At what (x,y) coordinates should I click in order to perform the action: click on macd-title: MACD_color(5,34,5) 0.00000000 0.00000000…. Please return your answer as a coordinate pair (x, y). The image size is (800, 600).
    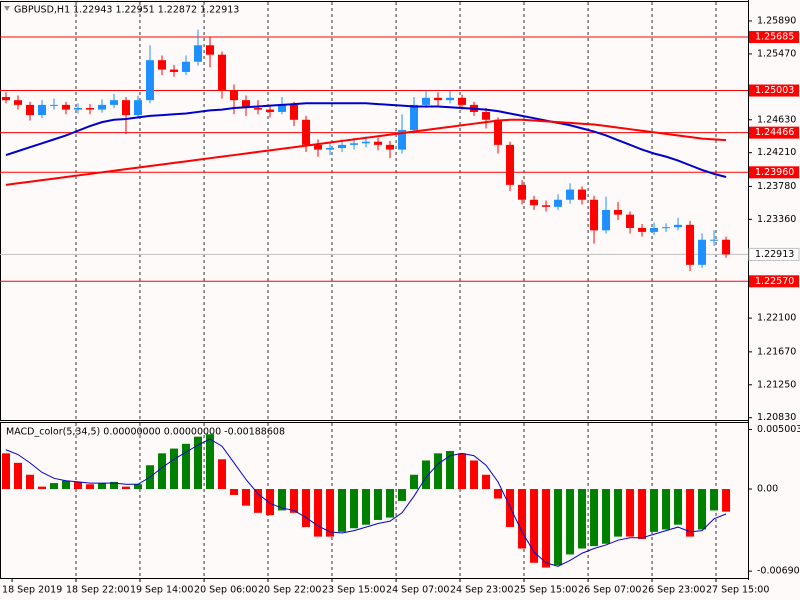
    Looking at the image, I should click on (145, 432).